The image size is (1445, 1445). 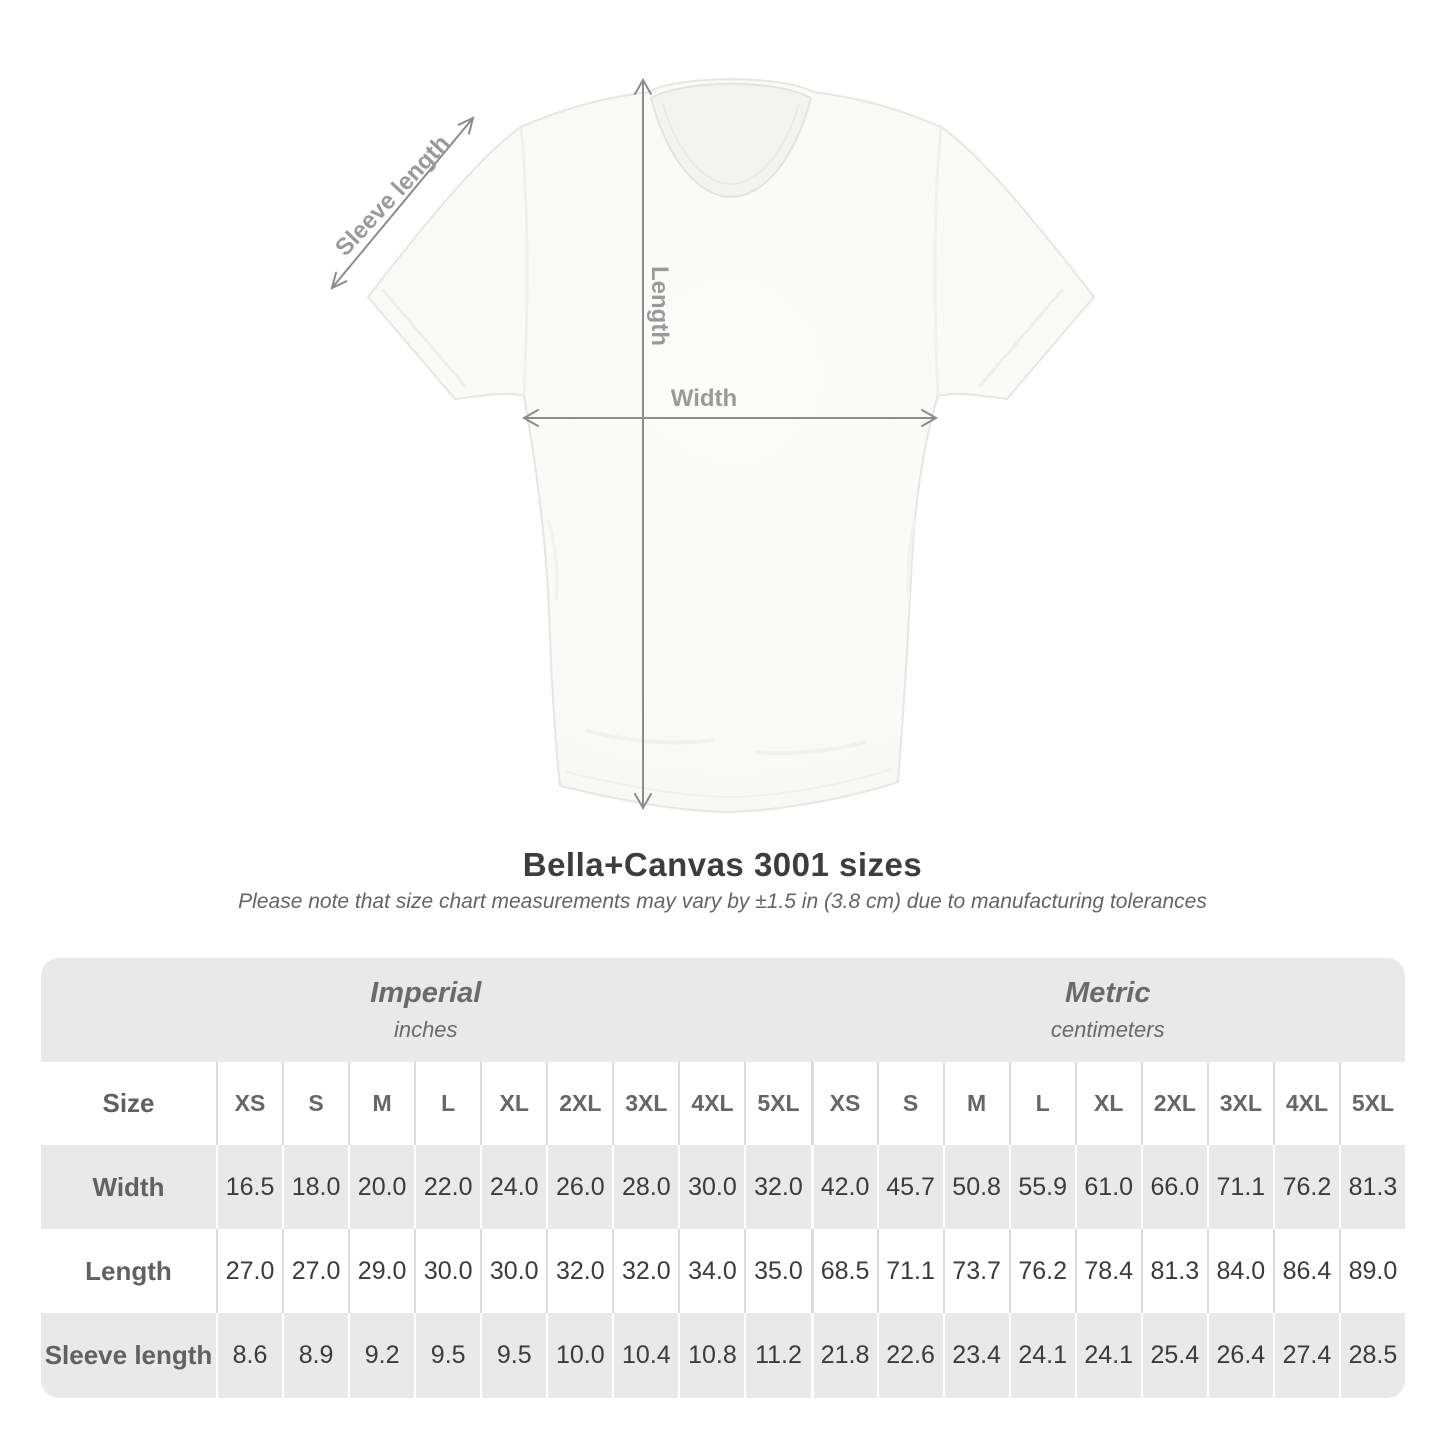 I want to click on value-cell-imperial: 10.4, so click(x=645, y=1355).